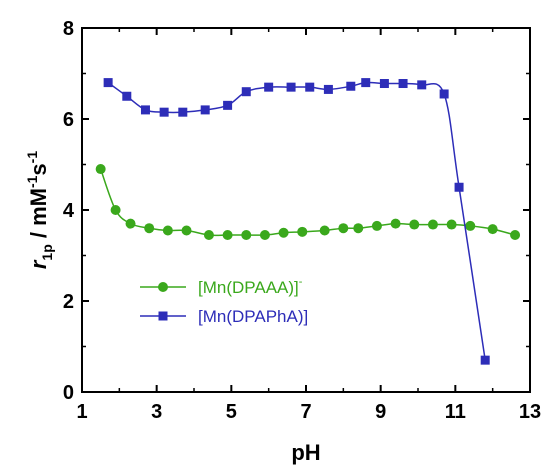 This screenshot has height=466, width=547. What do you see at coordinates (224, 301) in the screenshot?
I see `legend: [Mn(DPAAA)]- [Mn(DPAPhA)]` at bounding box center [224, 301].